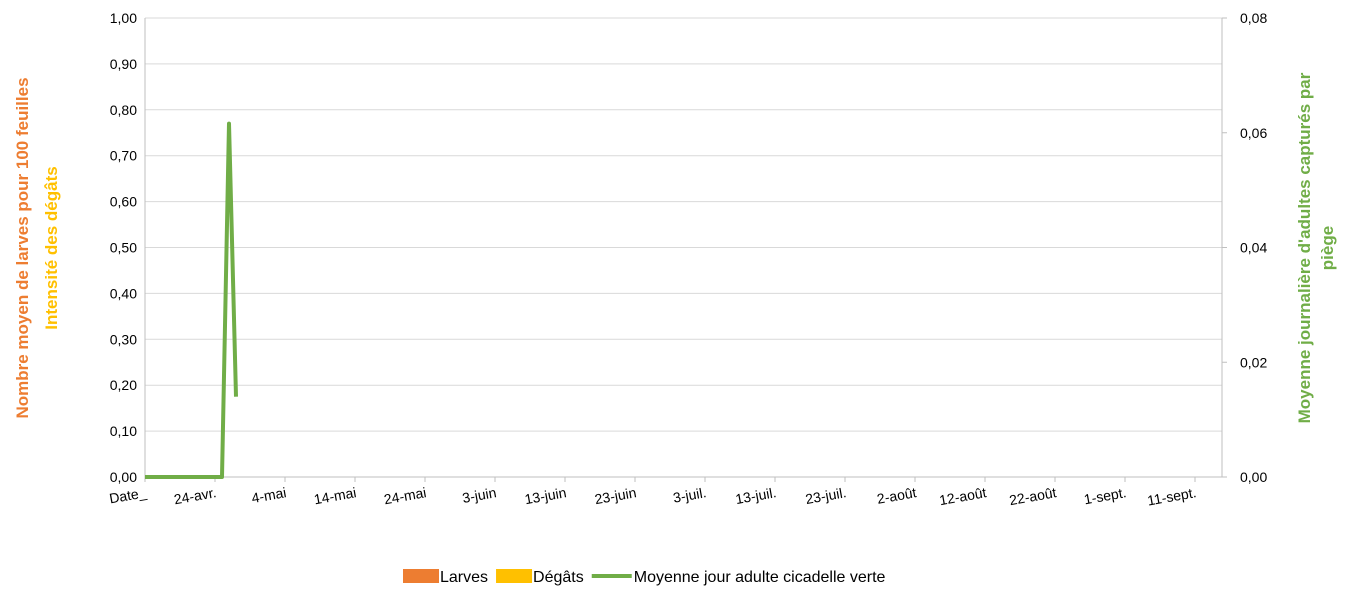 Image resolution: width=1350 pixels, height=594 pixels. Describe the element at coordinates (123, 64) in the screenshot. I see `y-tick-label: 0,90` at that location.